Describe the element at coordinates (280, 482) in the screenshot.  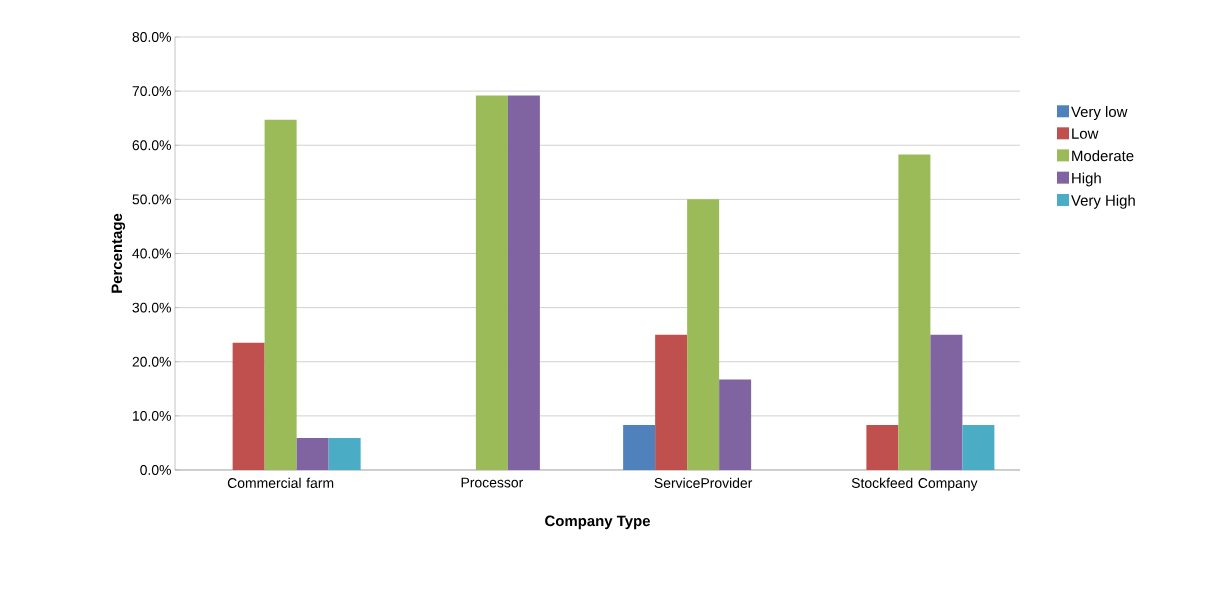
I see `x-tick-label: Commercial farm` at that location.